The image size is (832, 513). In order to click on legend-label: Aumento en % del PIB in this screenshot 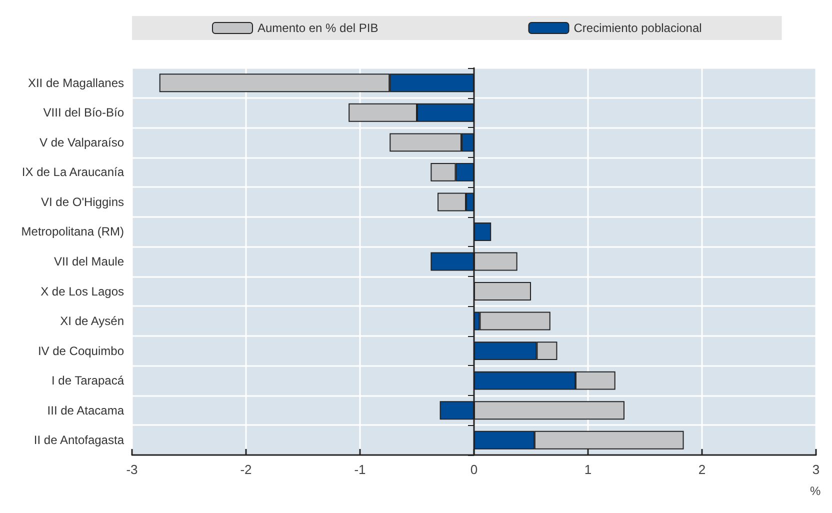, I will do `click(318, 28)`.